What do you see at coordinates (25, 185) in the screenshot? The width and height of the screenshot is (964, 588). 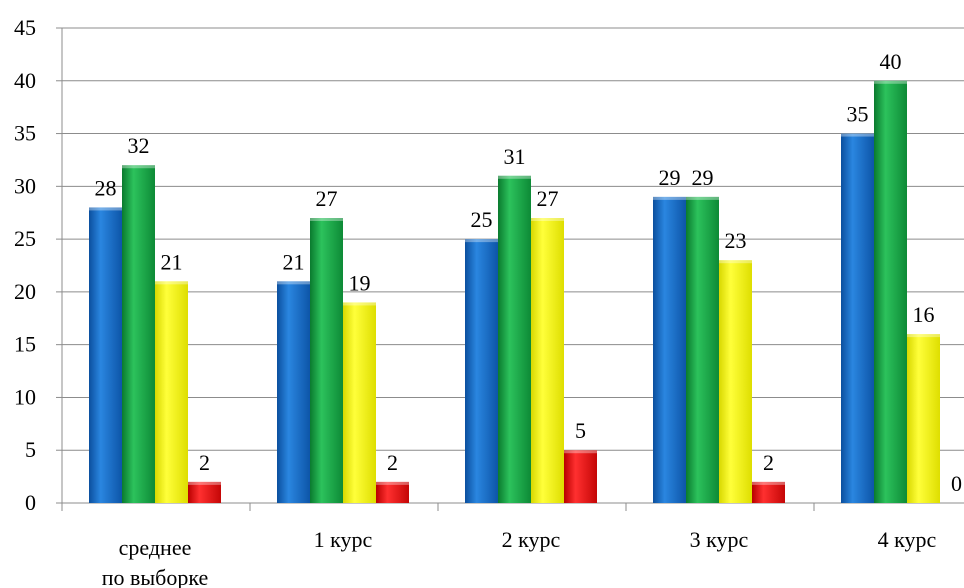 I see `y-tick-label: 30` at bounding box center [25, 185].